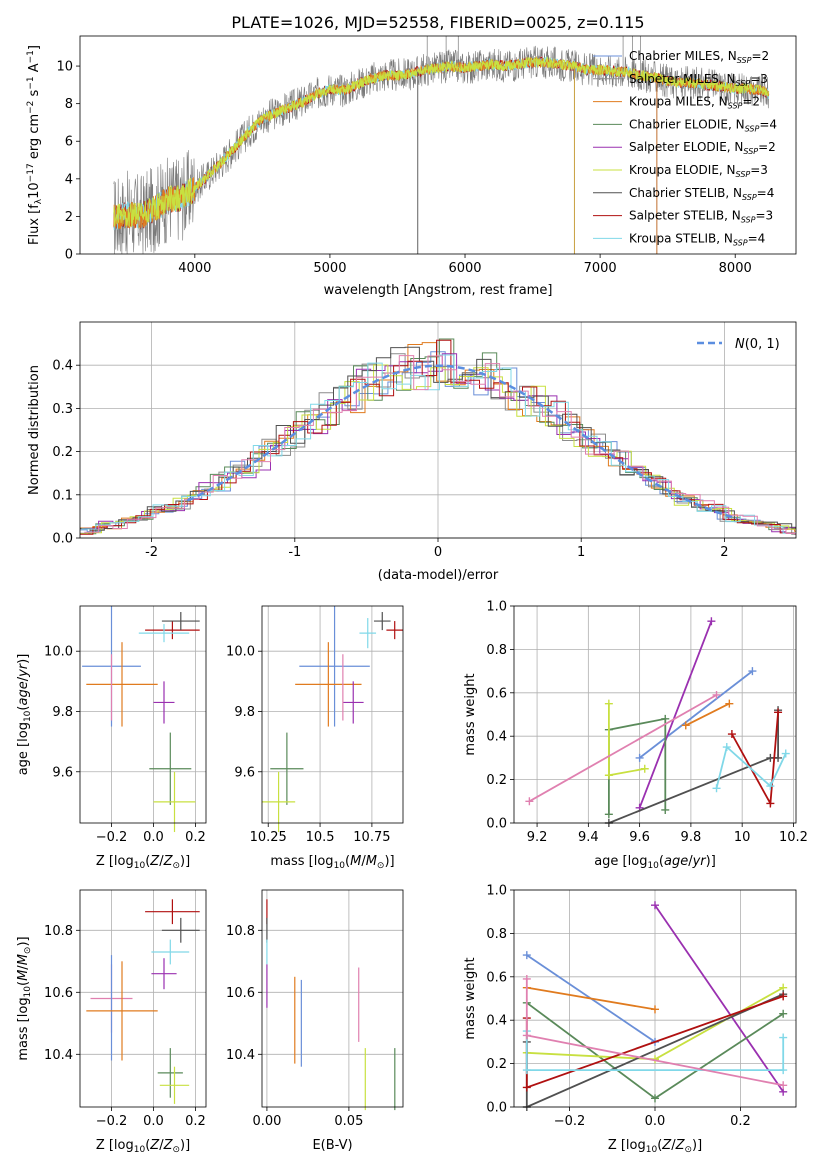 This screenshot has height=1170, width=819. What do you see at coordinates (23, 1028) in the screenshot?
I see `label-part: mass [log` at bounding box center [23, 1028].